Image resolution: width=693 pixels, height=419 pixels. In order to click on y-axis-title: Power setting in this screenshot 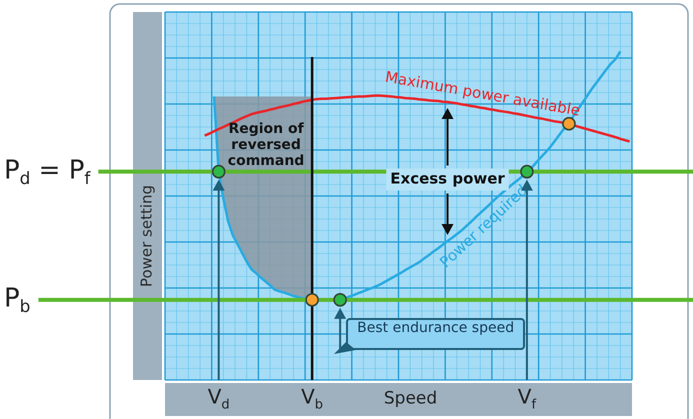, I will do `click(146, 236)`.